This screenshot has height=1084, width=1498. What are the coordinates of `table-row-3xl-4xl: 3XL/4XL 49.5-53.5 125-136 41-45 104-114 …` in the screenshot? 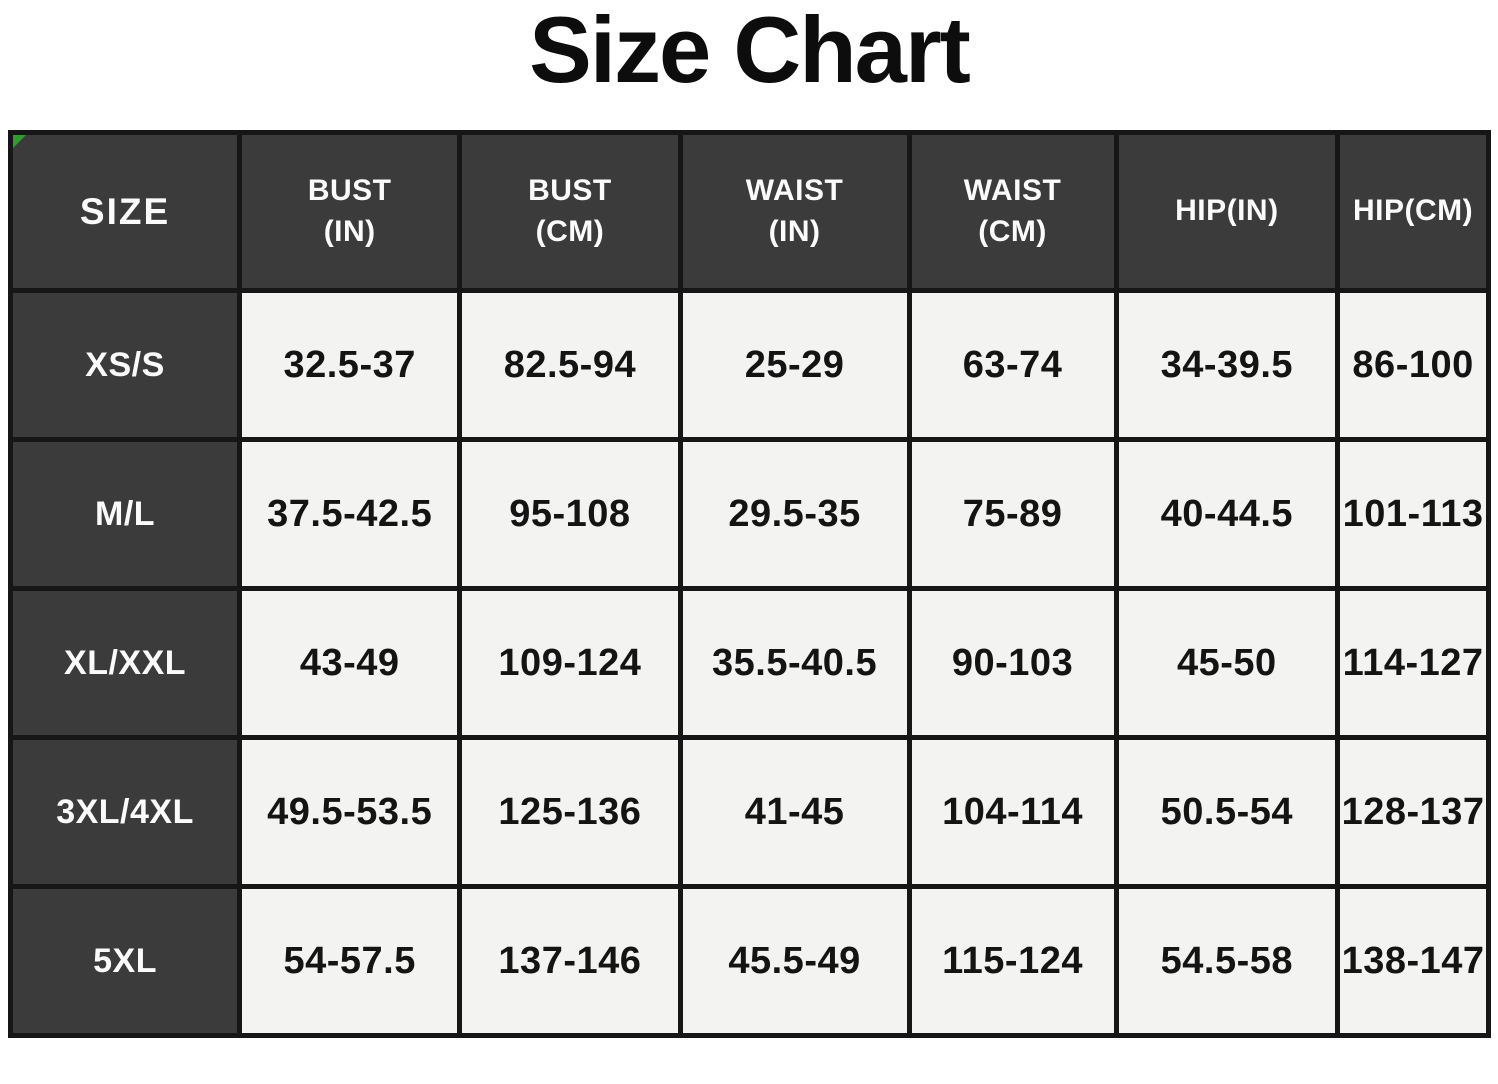 It's located at (749, 812).